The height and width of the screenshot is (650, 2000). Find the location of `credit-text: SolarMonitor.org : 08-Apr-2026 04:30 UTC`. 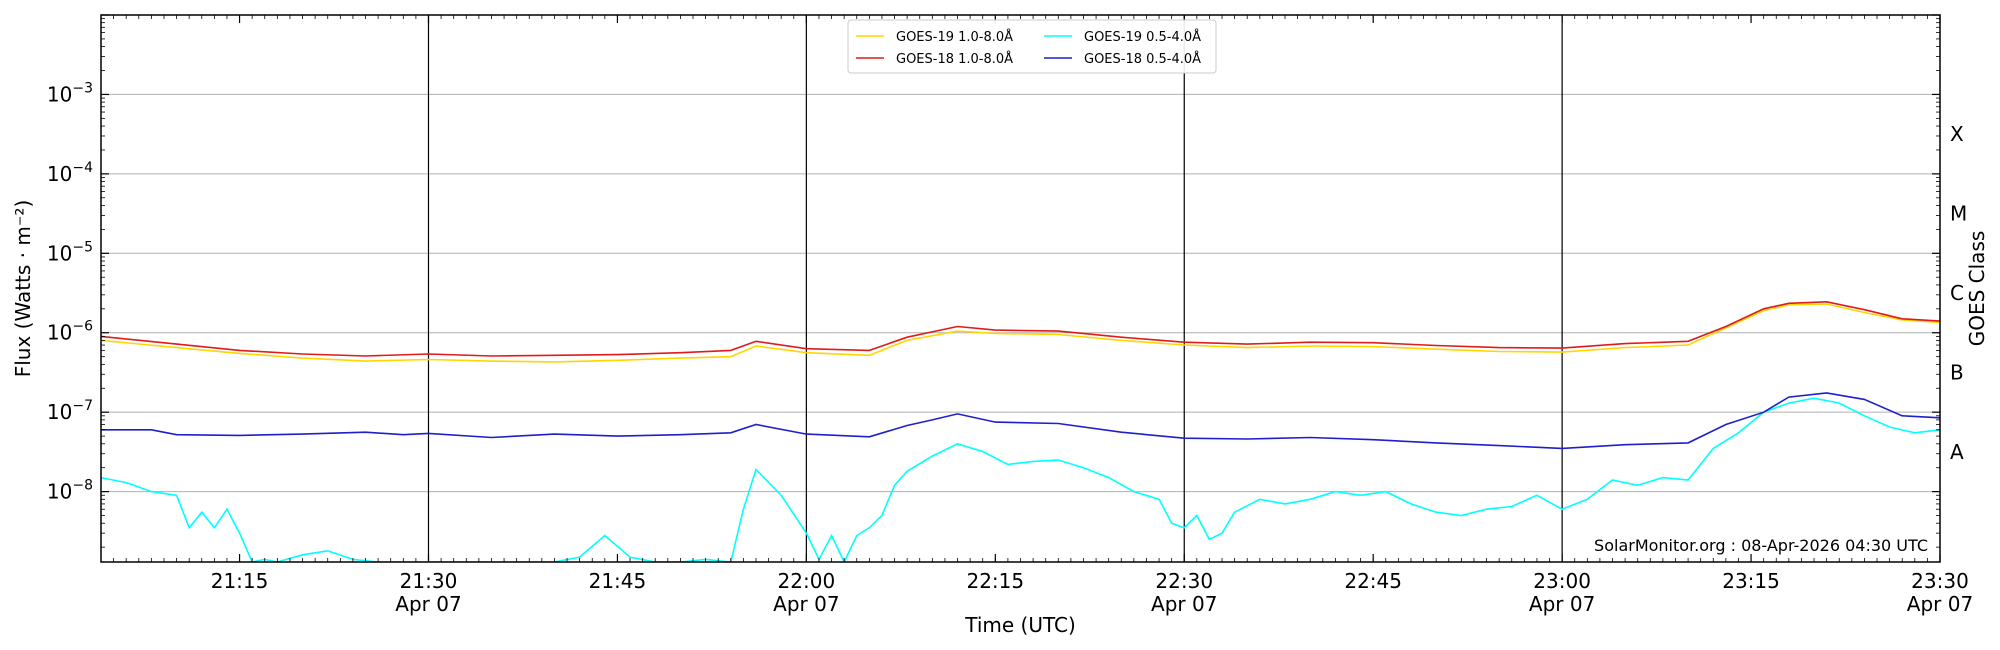

credit-text: SolarMonitor.org : 08-Apr-2026 04:30 UTC is located at coordinates (1761, 545).